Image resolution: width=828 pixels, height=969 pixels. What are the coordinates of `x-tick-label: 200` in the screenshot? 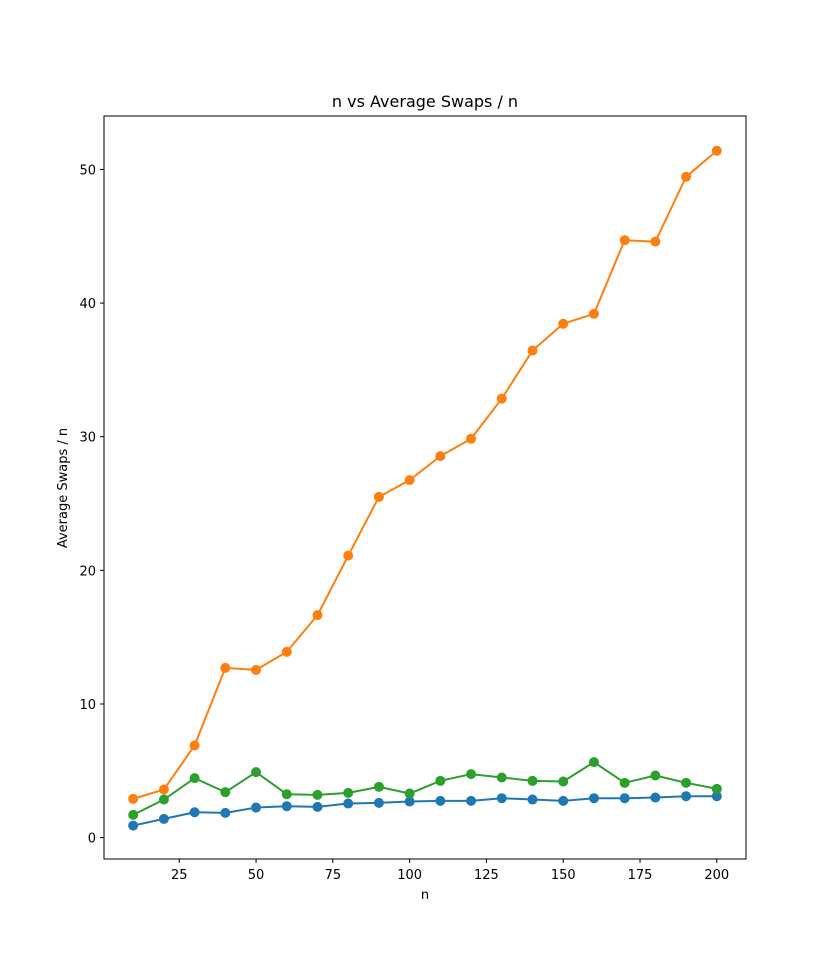 It's located at (716, 875).